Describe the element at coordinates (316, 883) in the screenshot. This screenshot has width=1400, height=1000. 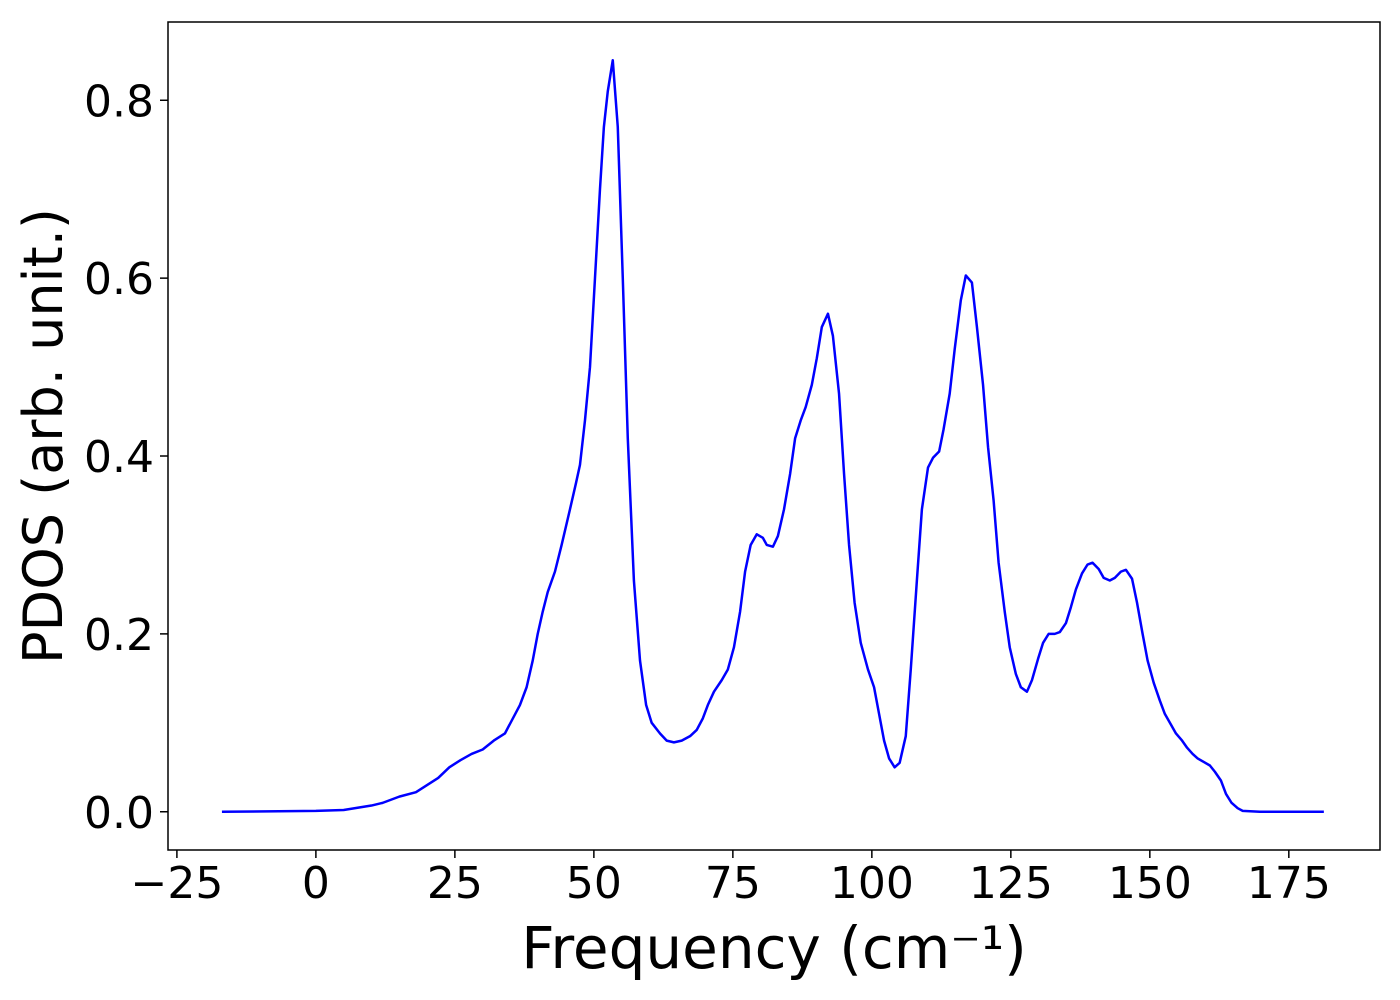
I see `x-tick-label: 0` at that location.